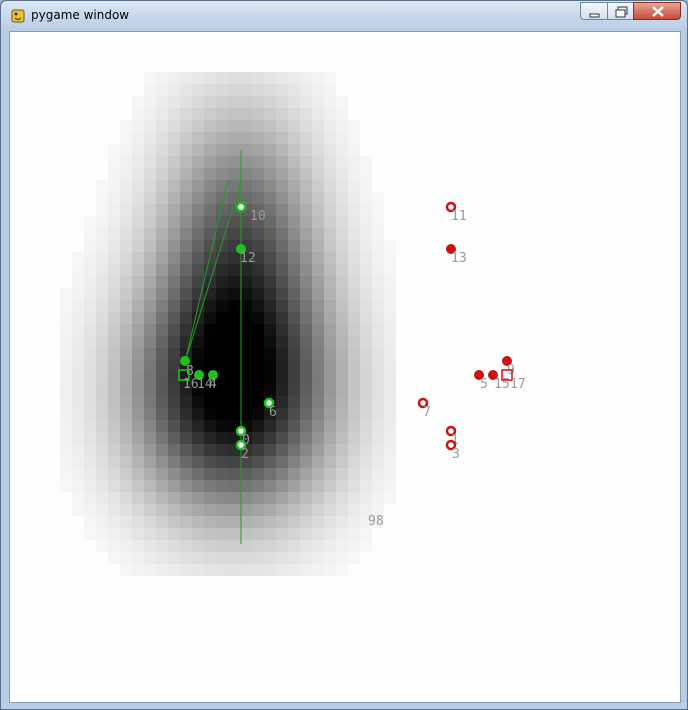  Describe the element at coordinates (459, 258) in the screenshot. I see `red-point-label-13: 13` at that location.